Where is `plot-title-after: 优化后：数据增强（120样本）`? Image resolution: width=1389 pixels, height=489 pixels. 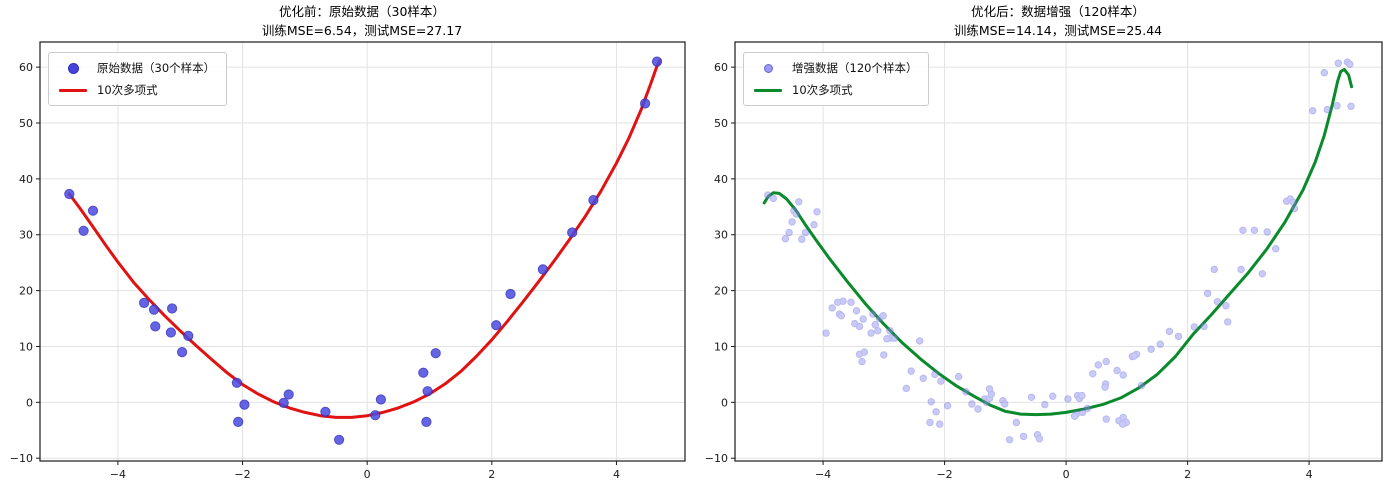 plot-title-after: 优化后：数据增强（120样本） is located at coordinates (1058, 11).